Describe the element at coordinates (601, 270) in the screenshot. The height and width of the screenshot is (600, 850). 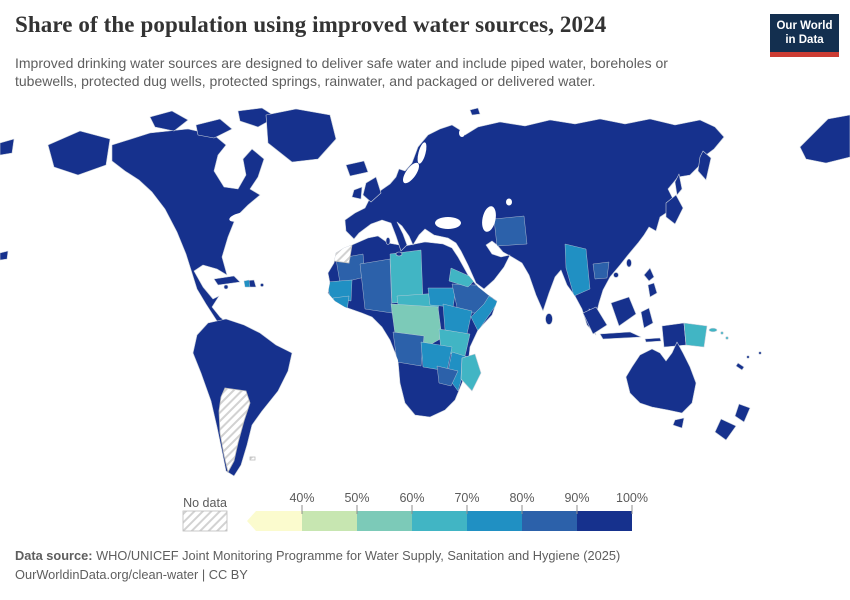
I see `map-region-cambodia` at that location.